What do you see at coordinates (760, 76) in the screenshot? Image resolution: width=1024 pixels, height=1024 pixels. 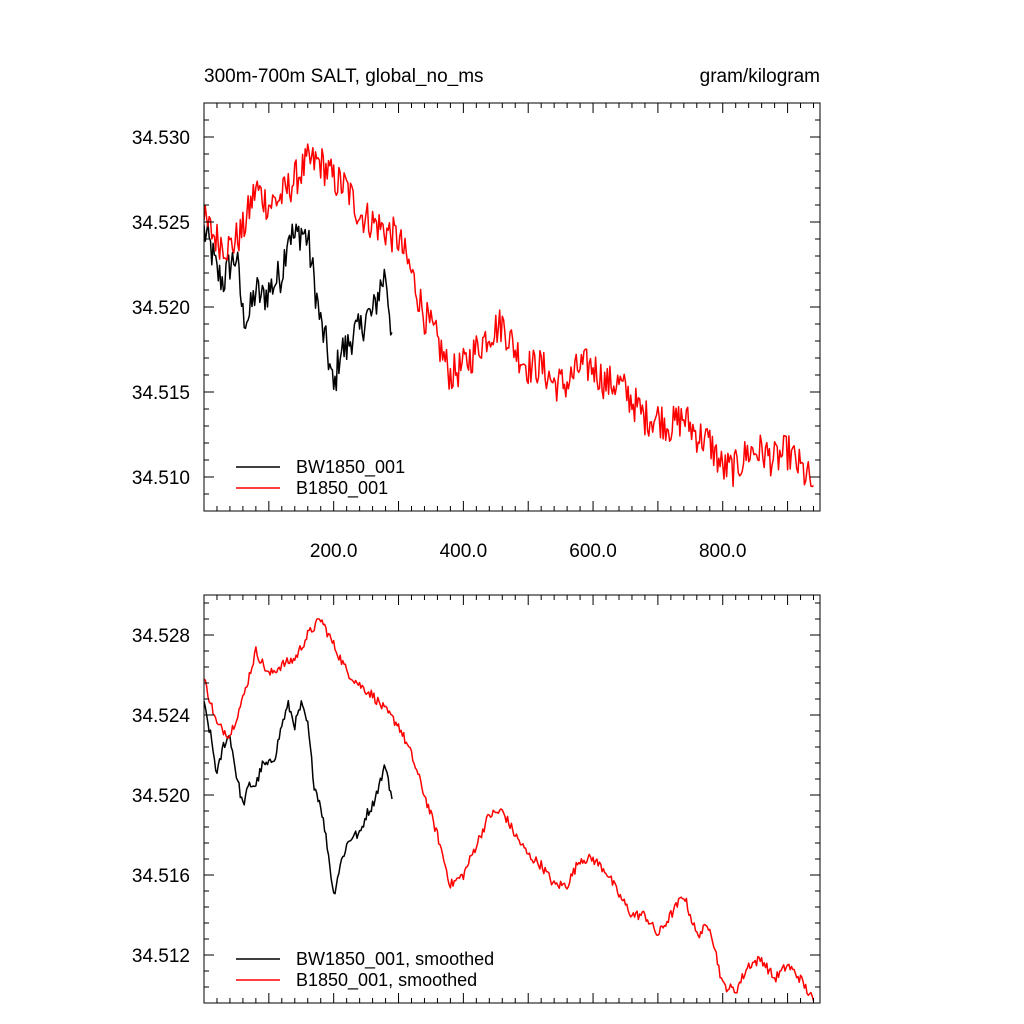 I see `units-label: gram/kilogram` at bounding box center [760, 76].